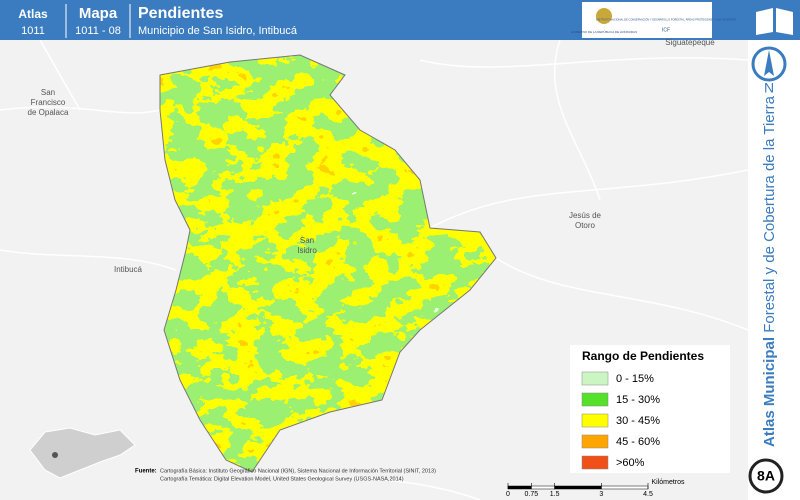  I want to click on place-label-line: Isidro, so click(307, 250).